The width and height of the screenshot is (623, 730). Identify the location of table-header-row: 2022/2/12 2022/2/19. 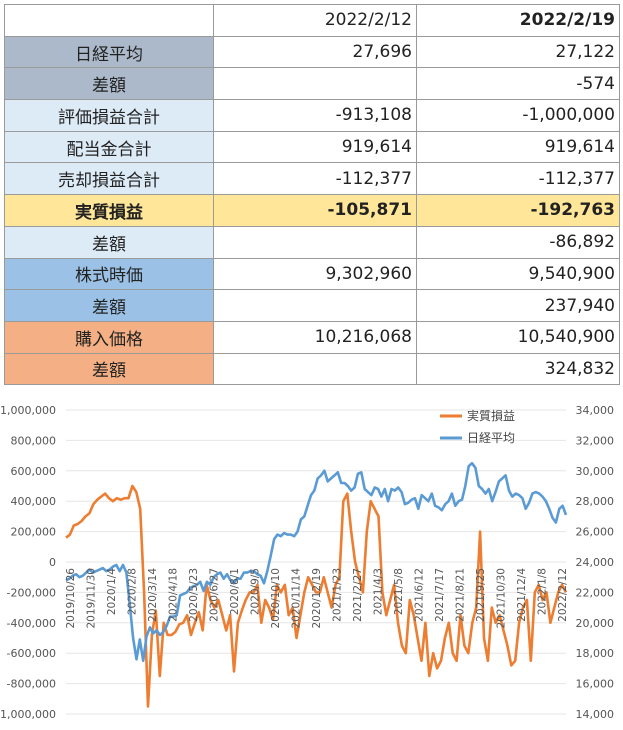
(312, 20).